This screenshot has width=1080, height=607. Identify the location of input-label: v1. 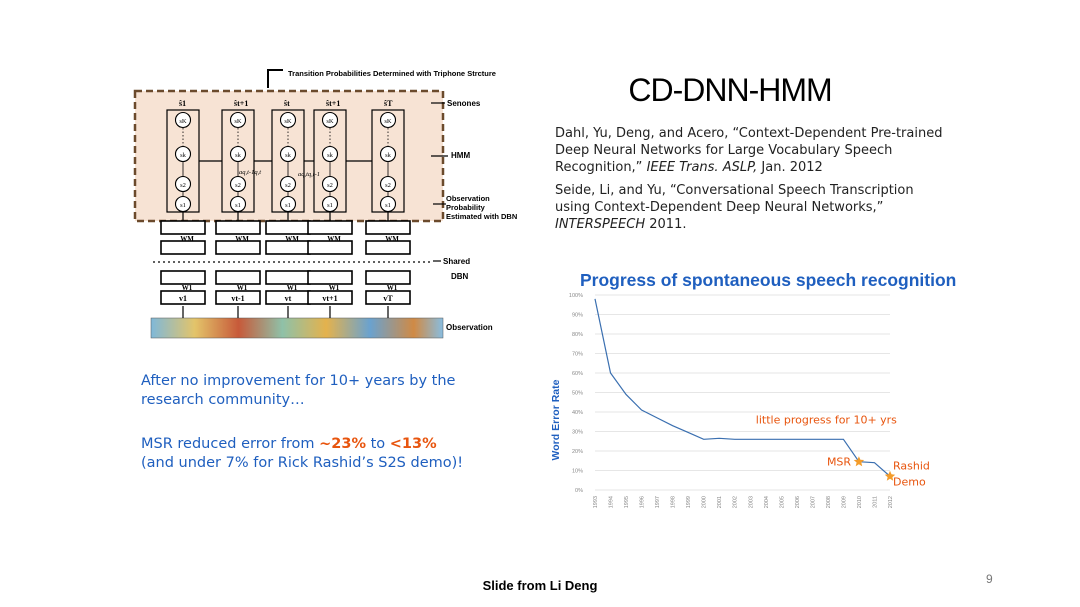
(183, 298).